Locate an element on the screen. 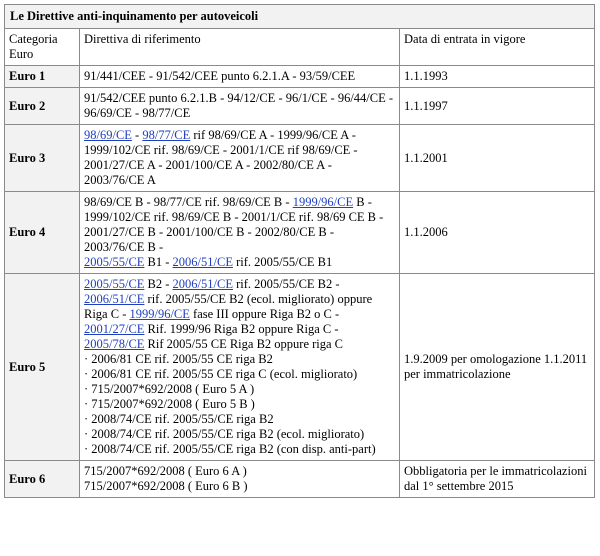 The height and width of the screenshot is (556, 600). directive-link: 2005/78/CE is located at coordinates (114, 344).